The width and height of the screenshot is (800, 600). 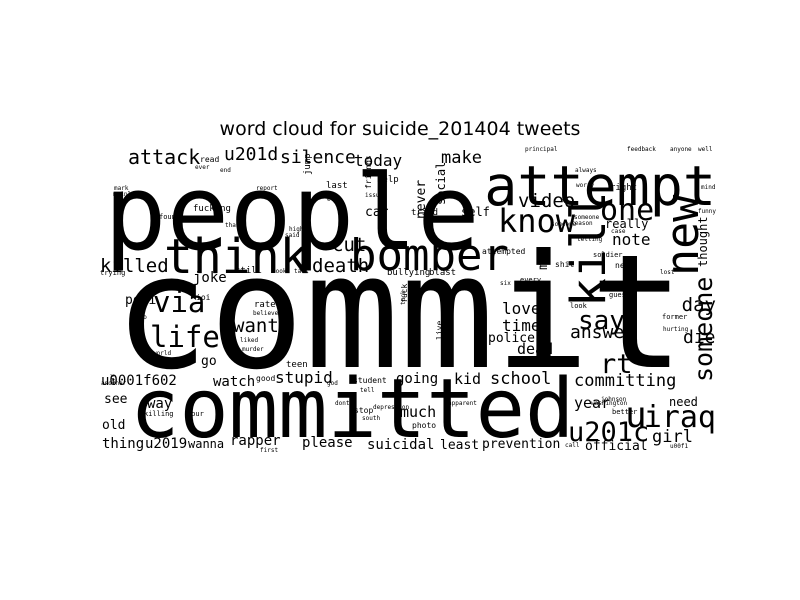 What do you see at coordinates (337, 186) in the screenshot?
I see `word-last: last` at bounding box center [337, 186].